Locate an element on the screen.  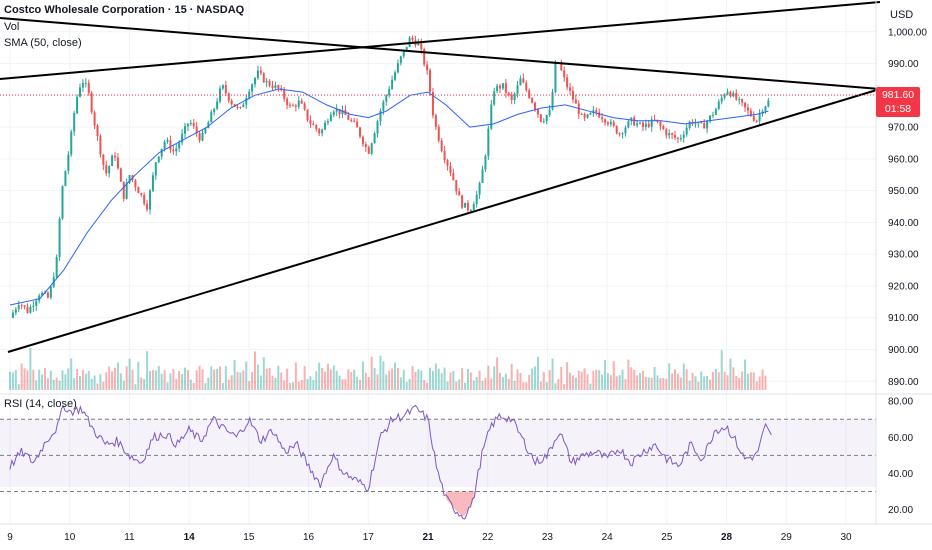
currency-label: USD is located at coordinates (902, 15).